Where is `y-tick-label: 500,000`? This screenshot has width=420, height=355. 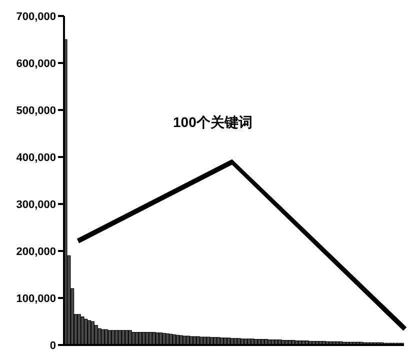
y-tick-label: 500,000 is located at coordinates (36, 110).